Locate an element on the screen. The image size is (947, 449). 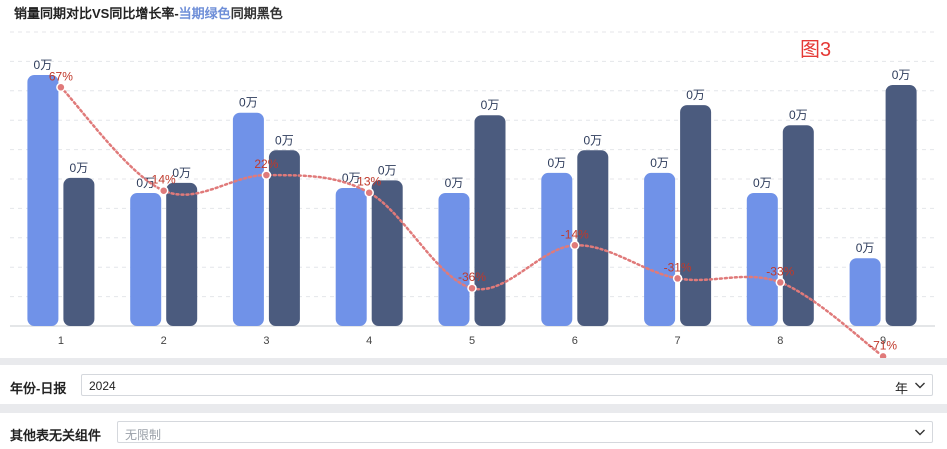
x-tick-label: 1 is located at coordinates (61, 341).